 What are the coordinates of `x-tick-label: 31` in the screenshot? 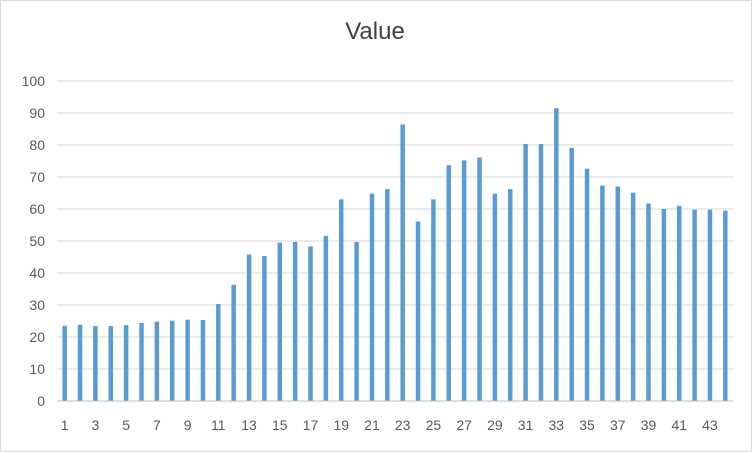 It's located at (526, 425).